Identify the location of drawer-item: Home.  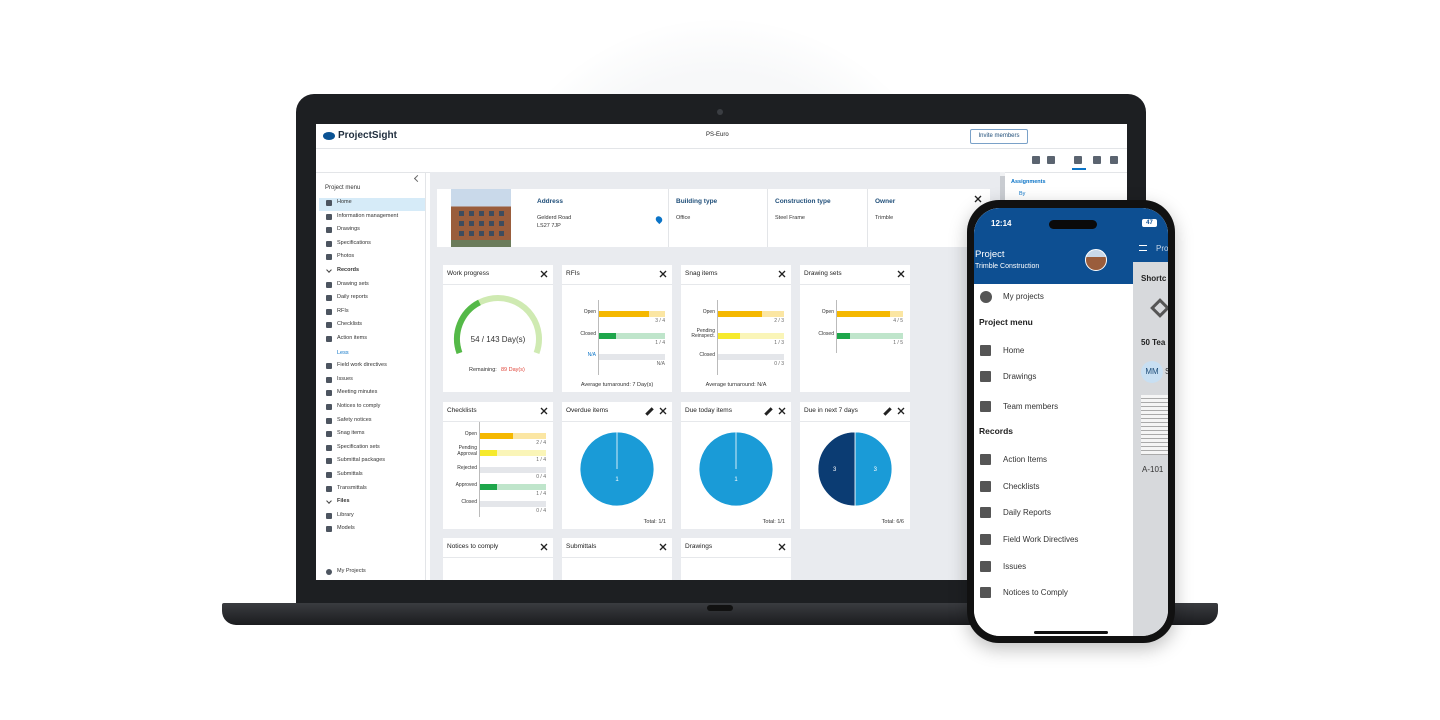
(1014, 350).